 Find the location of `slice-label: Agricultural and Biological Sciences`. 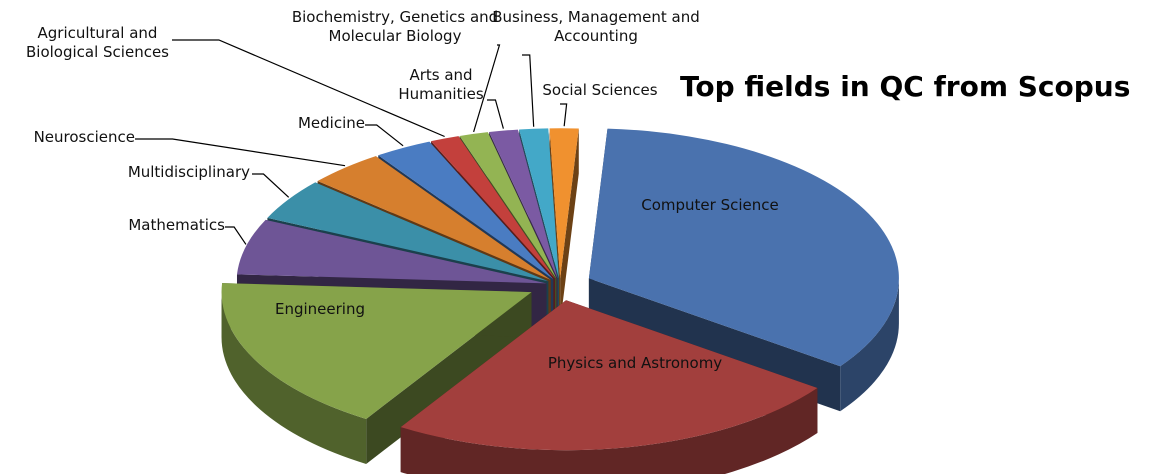

slice-label: Agricultural and Biological Sciences is located at coordinates (97, 42).